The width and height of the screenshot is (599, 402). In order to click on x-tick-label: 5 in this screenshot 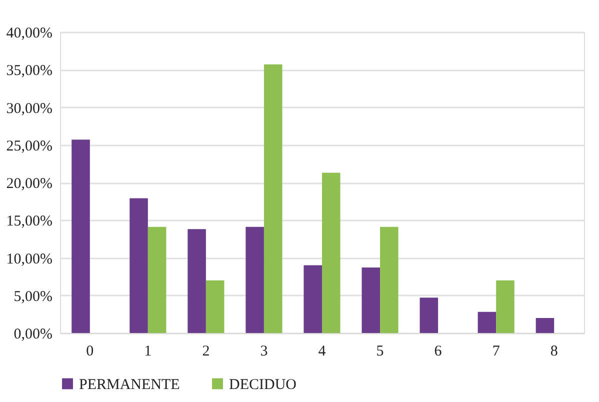, I will do `click(380, 352)`.